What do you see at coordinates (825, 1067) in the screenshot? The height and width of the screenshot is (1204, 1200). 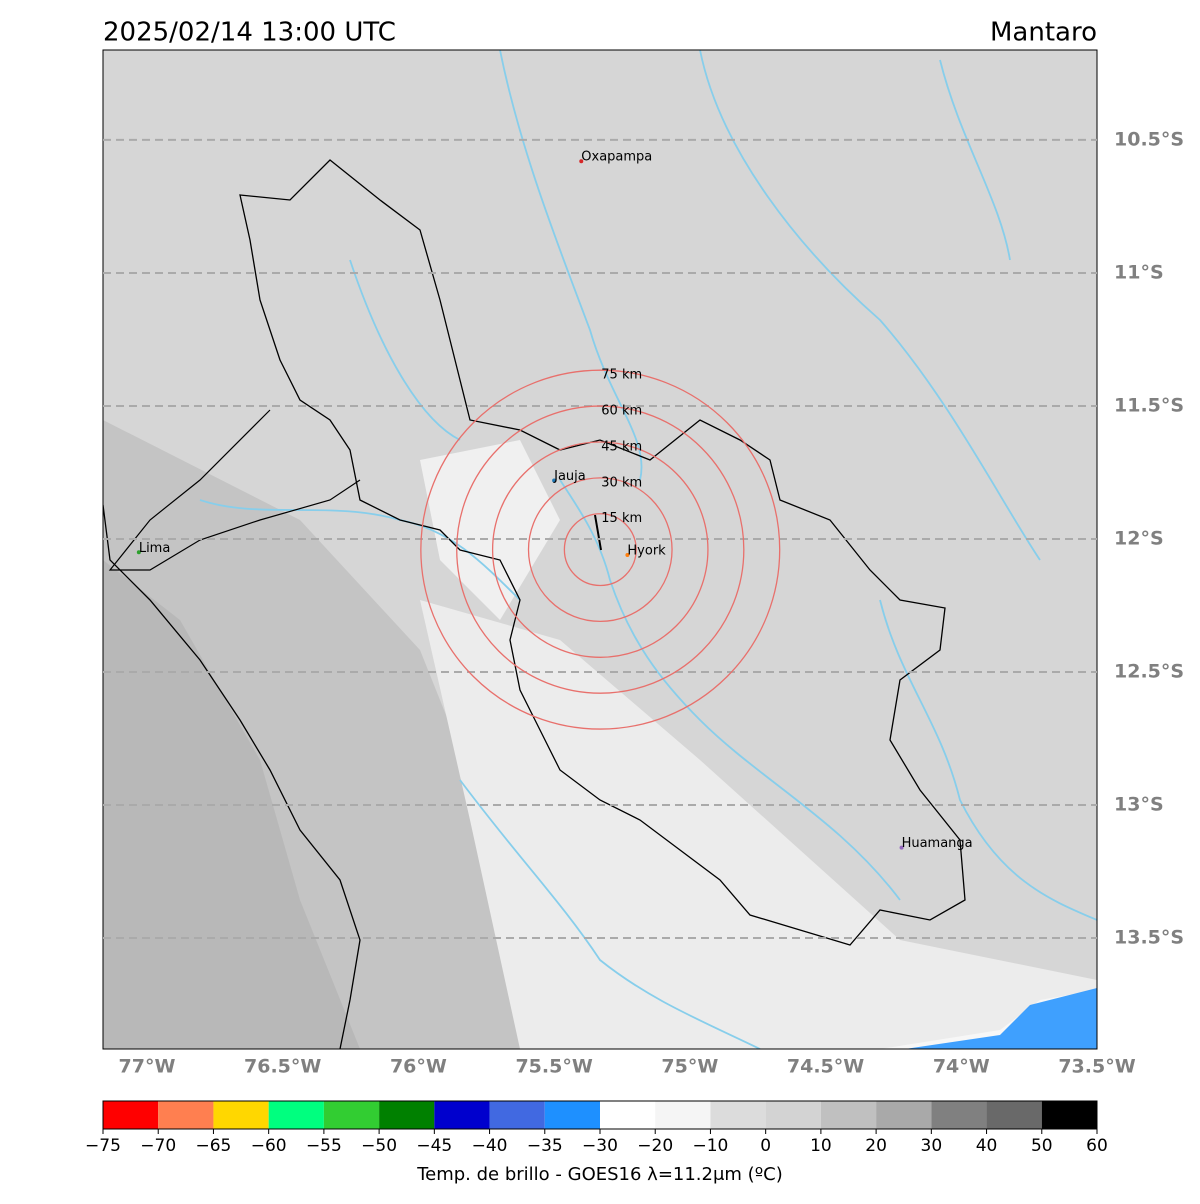 I see `lon-label: 74.5°W` at bounding box center [825, 1067].